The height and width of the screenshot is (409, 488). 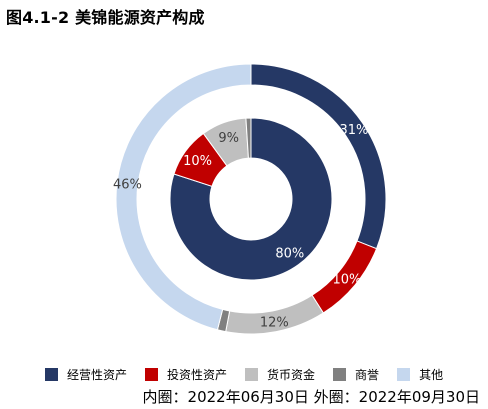 I want to click on legend-item-4: 其他, so click(x=420, y=374).